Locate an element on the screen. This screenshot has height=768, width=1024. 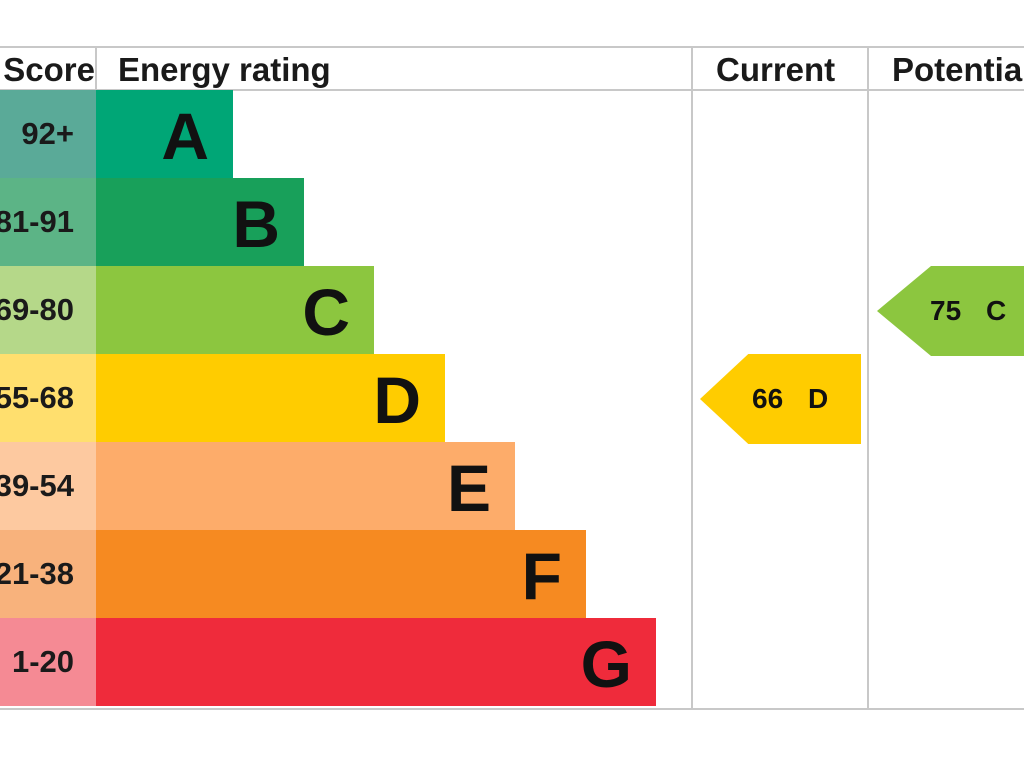
band-letter-label: C is located at coordinates (326, 312).